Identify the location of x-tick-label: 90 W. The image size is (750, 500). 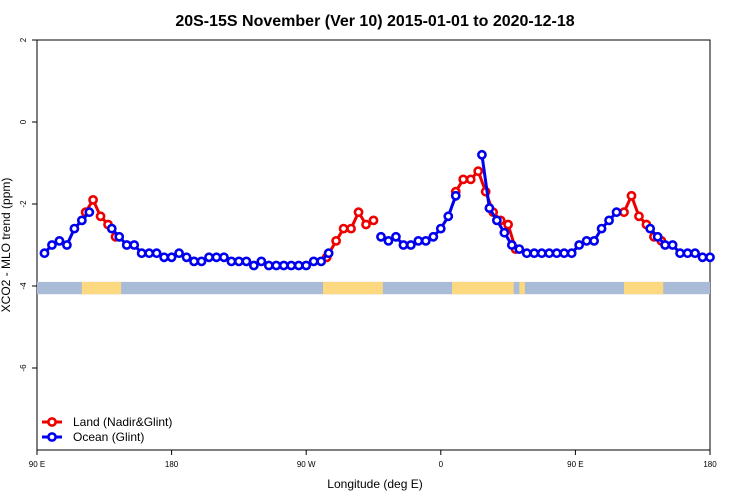
(306, 464).